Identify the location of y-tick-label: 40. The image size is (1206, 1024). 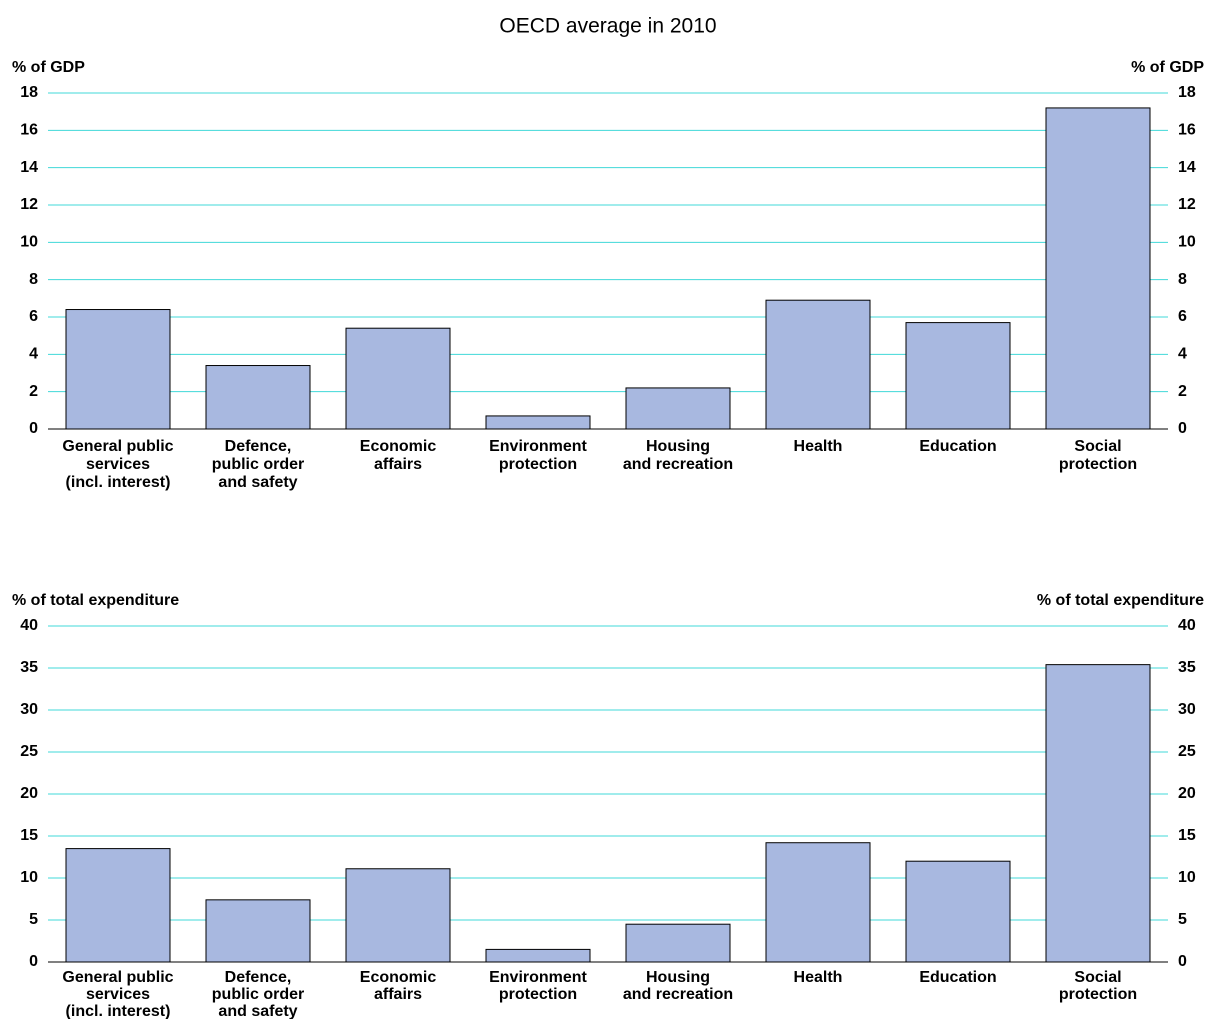
(29, 625).